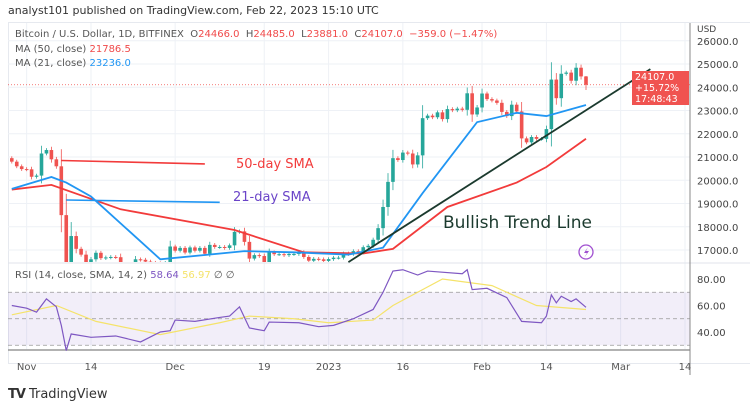 The width and height of the screenshot is (750, 409). Describe the element at coordinates (194, 34) in the screenshot. I see `open-label: O` at that location.